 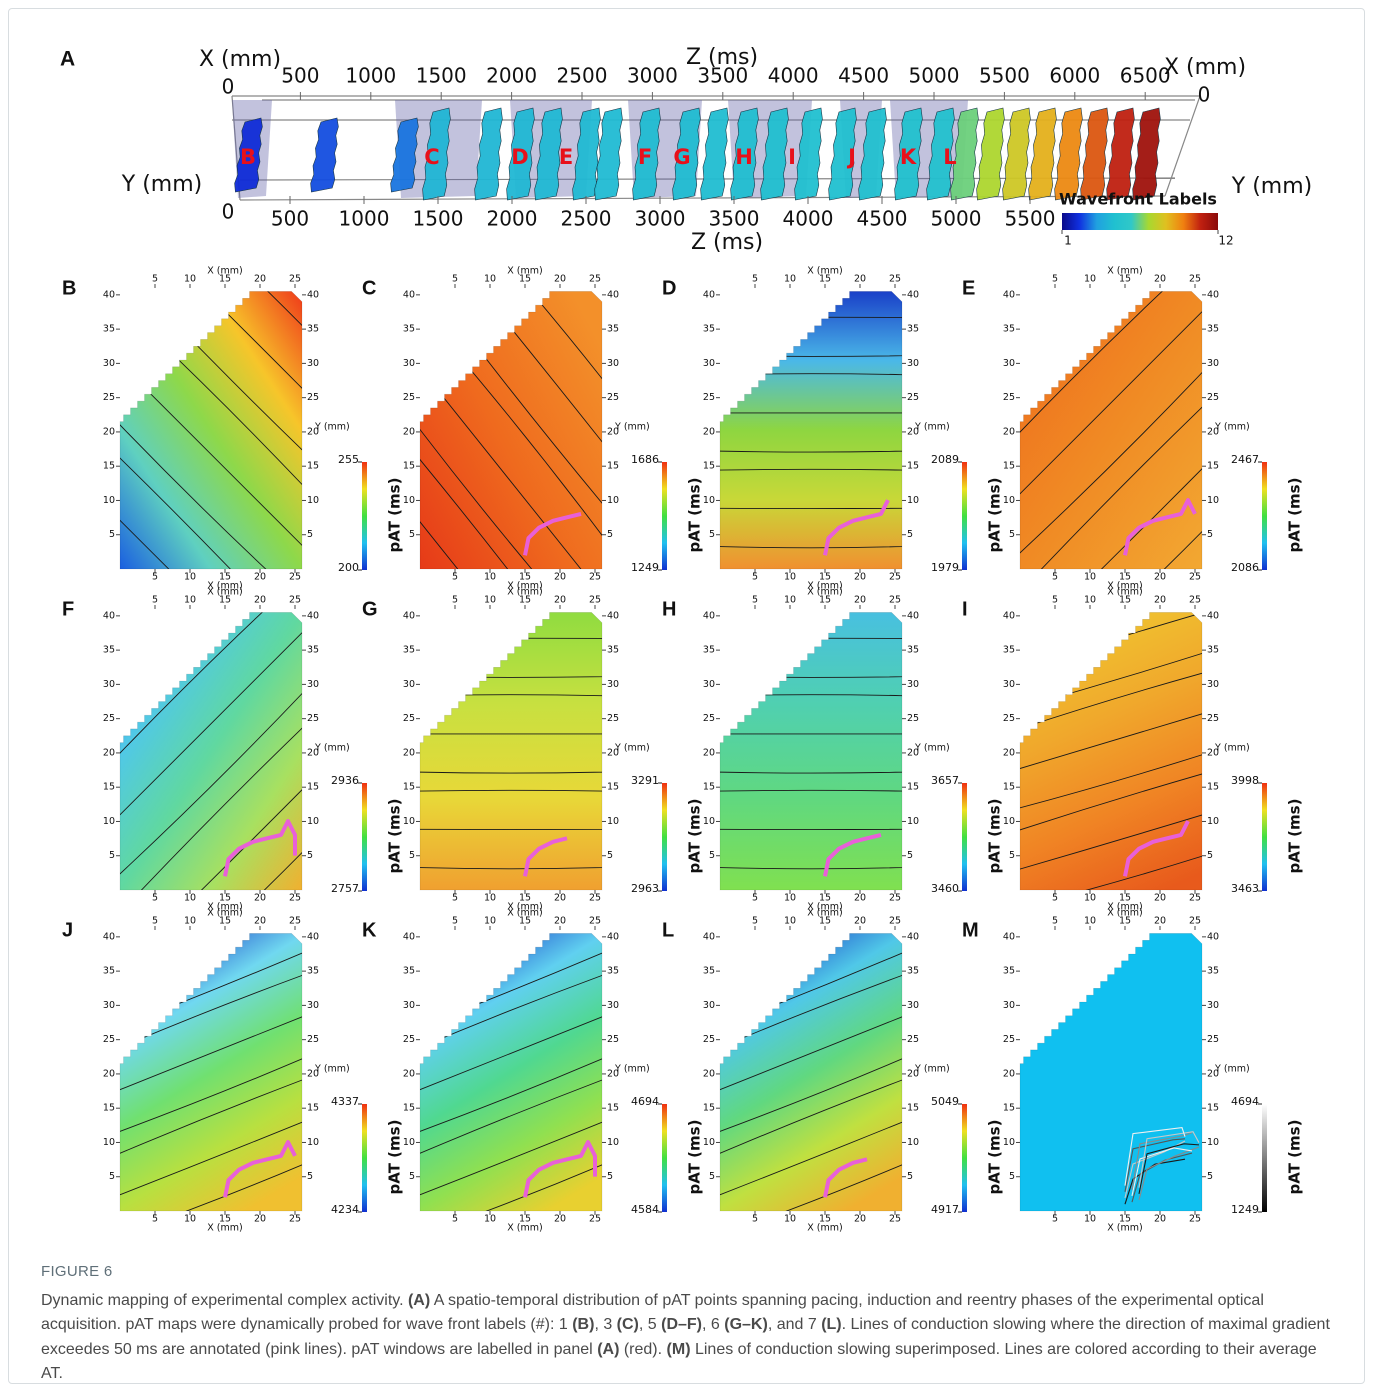 What do you see at coordinates (968, 288) in the screenshot?
I see `panel-letter: E` at bounding box center [968, 288].